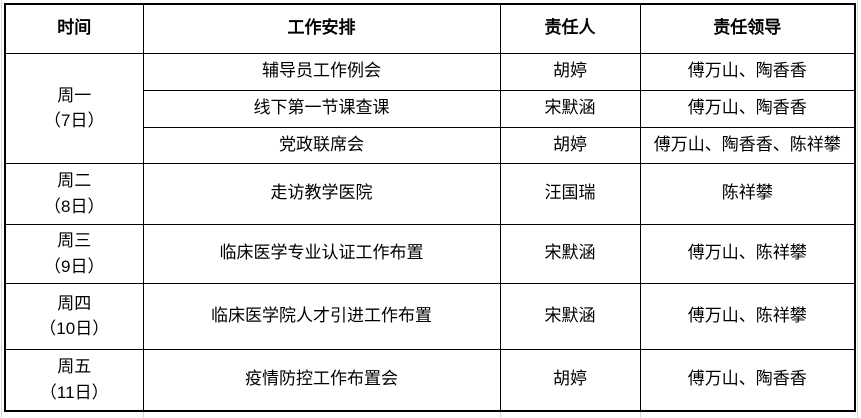 This screenshot has height=418, width=861. What do you see at coordinates (74, 95) in the screenshot?
I see `day-name: 周一` at bounding box center [74, 95].